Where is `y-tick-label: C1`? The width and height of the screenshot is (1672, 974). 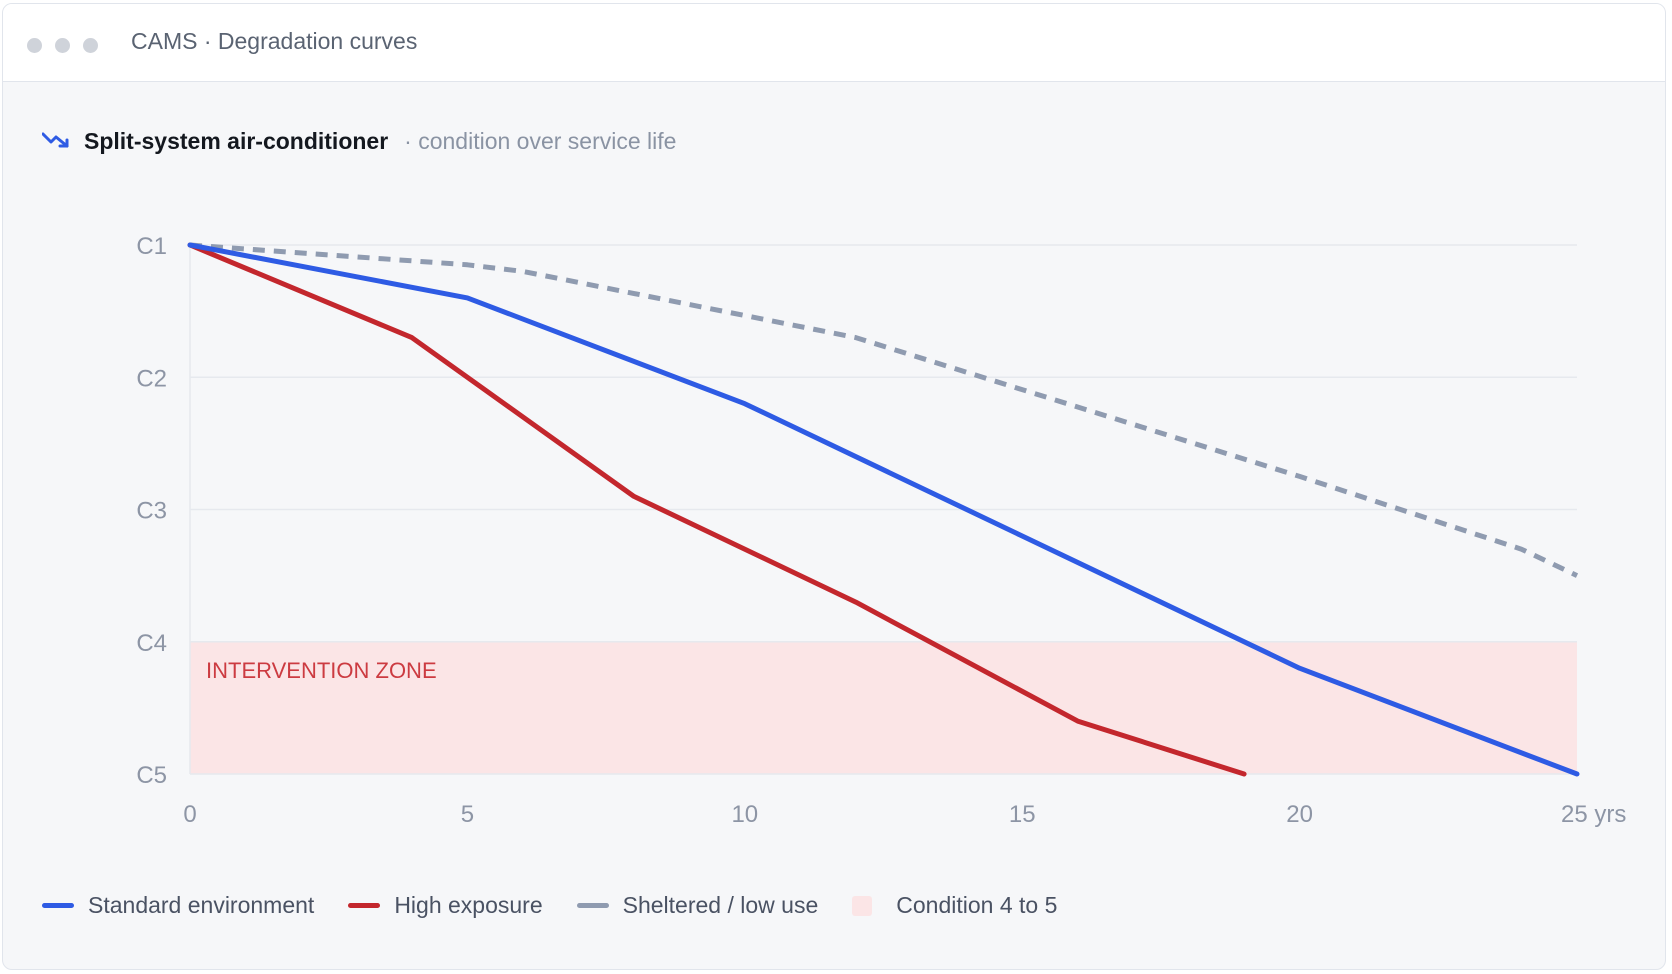
y-tick-label: C1 is located at coordinates (151, 246).